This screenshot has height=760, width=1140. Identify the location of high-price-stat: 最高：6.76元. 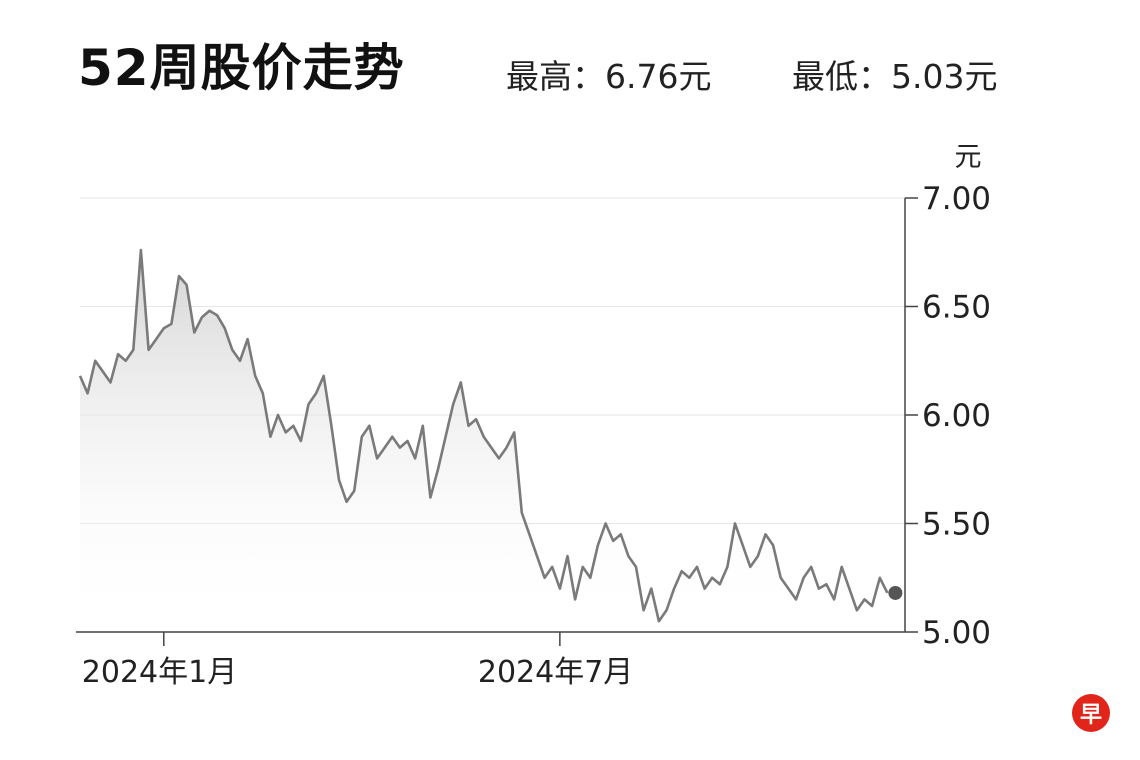
(609, 76).